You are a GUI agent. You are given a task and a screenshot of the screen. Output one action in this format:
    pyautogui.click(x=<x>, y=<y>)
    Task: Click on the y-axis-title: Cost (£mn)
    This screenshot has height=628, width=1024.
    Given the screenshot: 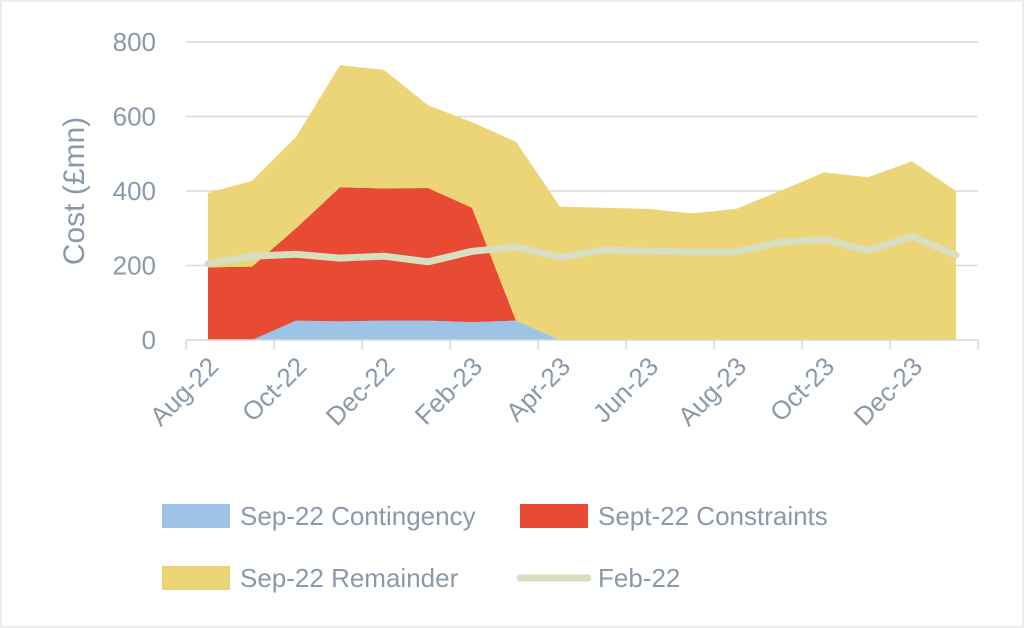 What is the action you would take?
    pyautogui.click(x=74, y=191)
    